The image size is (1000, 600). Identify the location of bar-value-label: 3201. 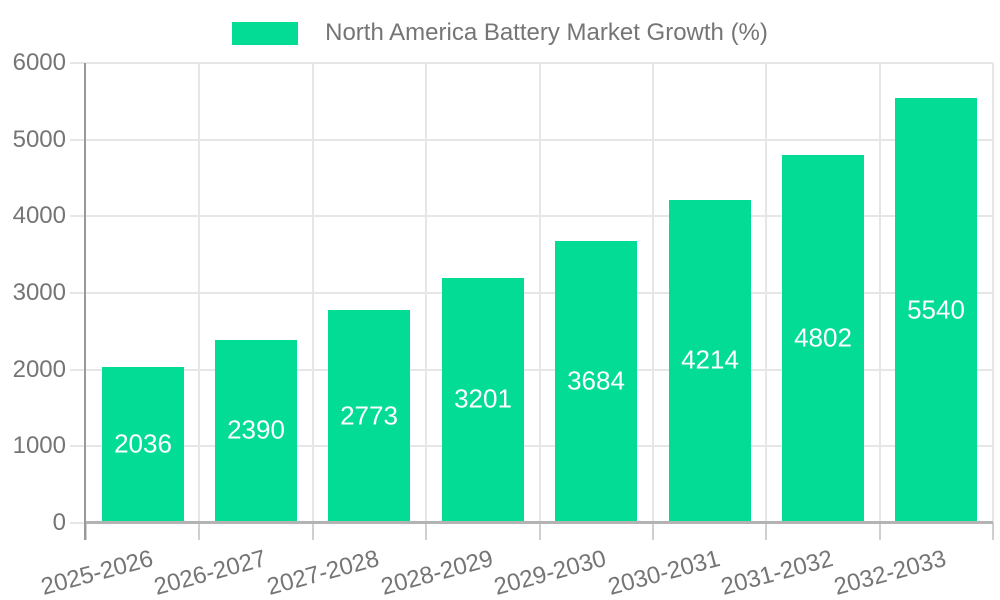
(483, 398).